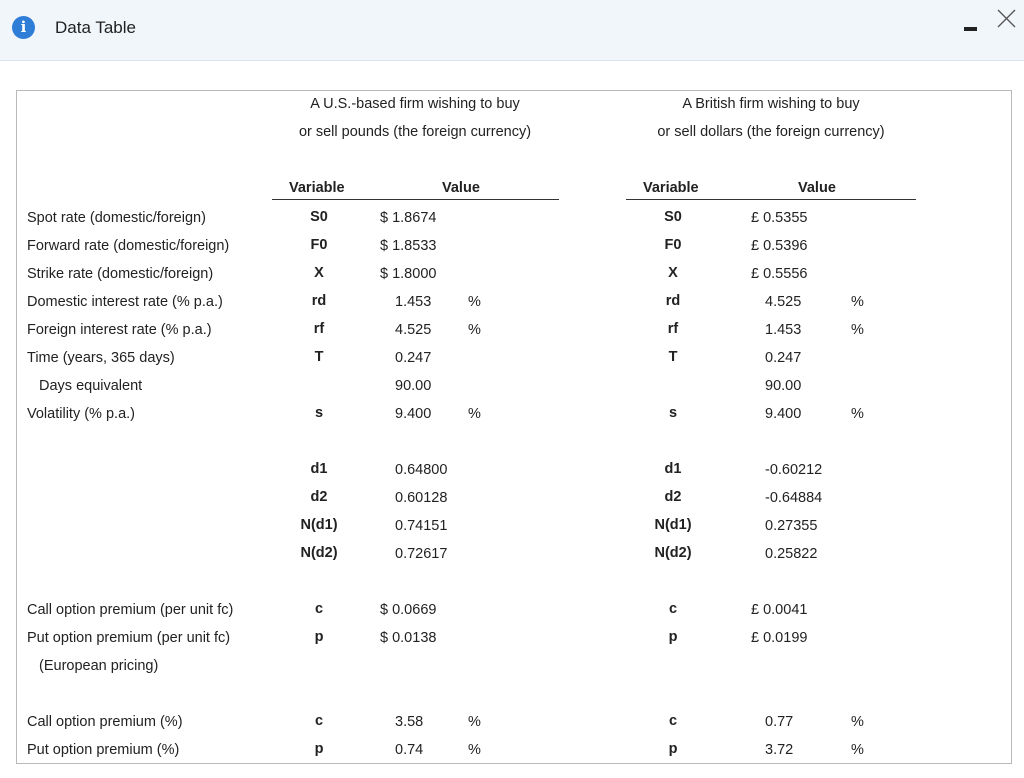  Describe the element at coordinates (81, 414) in the screenshot. I see `row-label: Volatility (% p.a.)` at that location.